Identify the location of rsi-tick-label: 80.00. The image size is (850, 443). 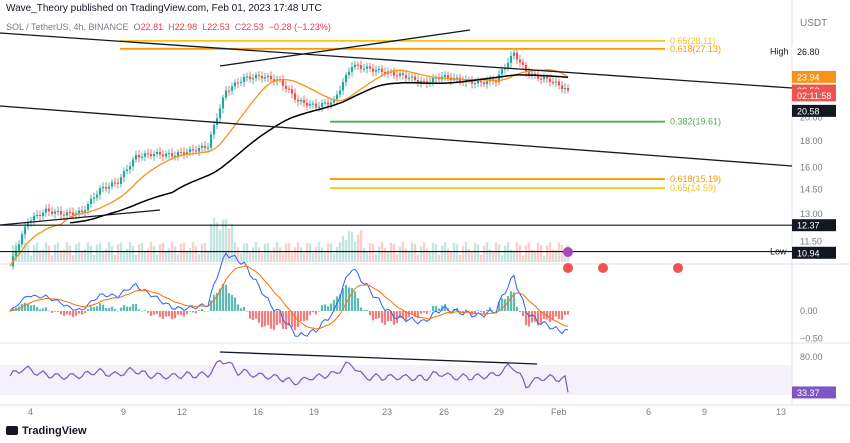
(811, 357).